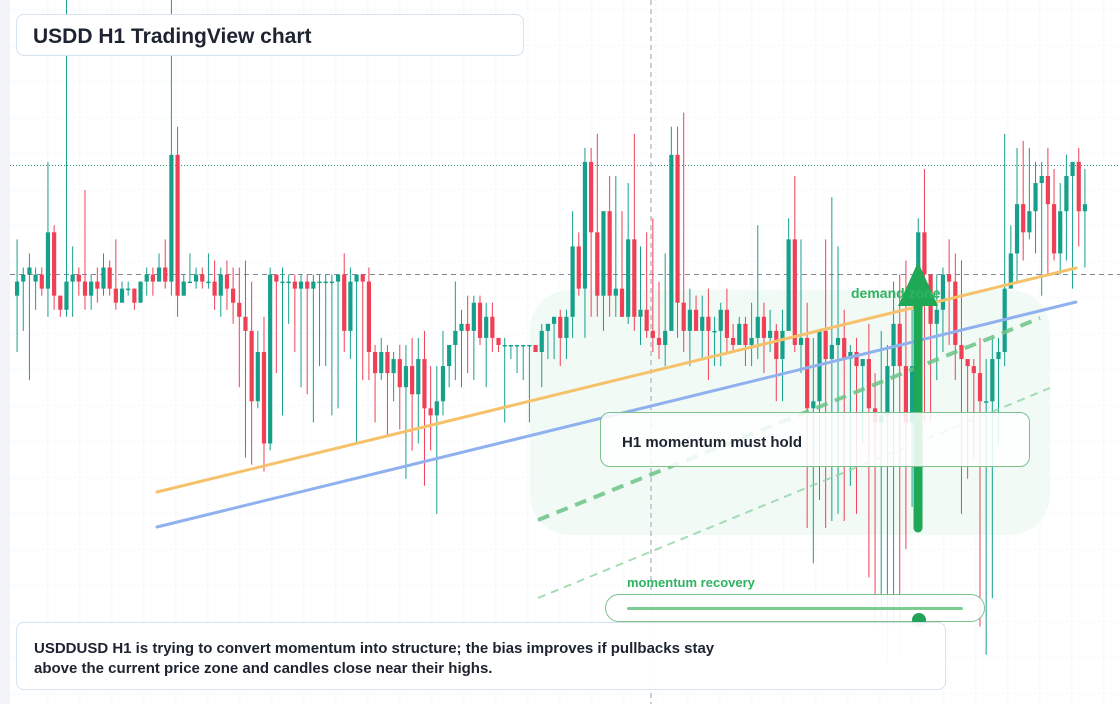  What do you see at coordinates (795, 617) in the screenshot?
I see `momentum-slider-track` at bounding box center [795, 617].